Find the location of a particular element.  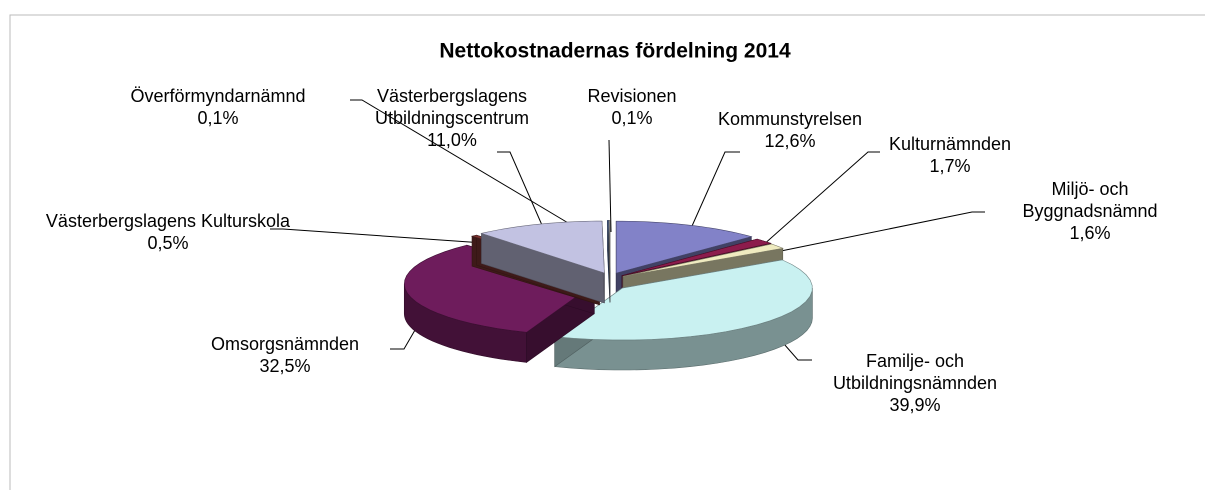

slice-name: Västerbergslagens Kulturskola is located at coordinates (168, 221).